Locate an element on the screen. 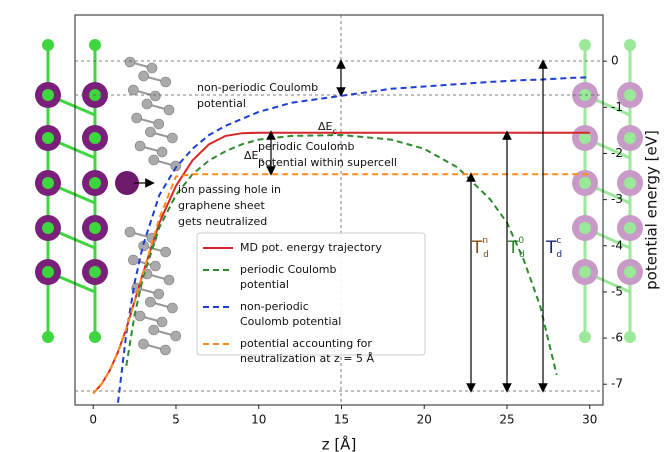 This screenshot has width=664, height=452. annotation: T0 d is located at coordinates (516, 248).